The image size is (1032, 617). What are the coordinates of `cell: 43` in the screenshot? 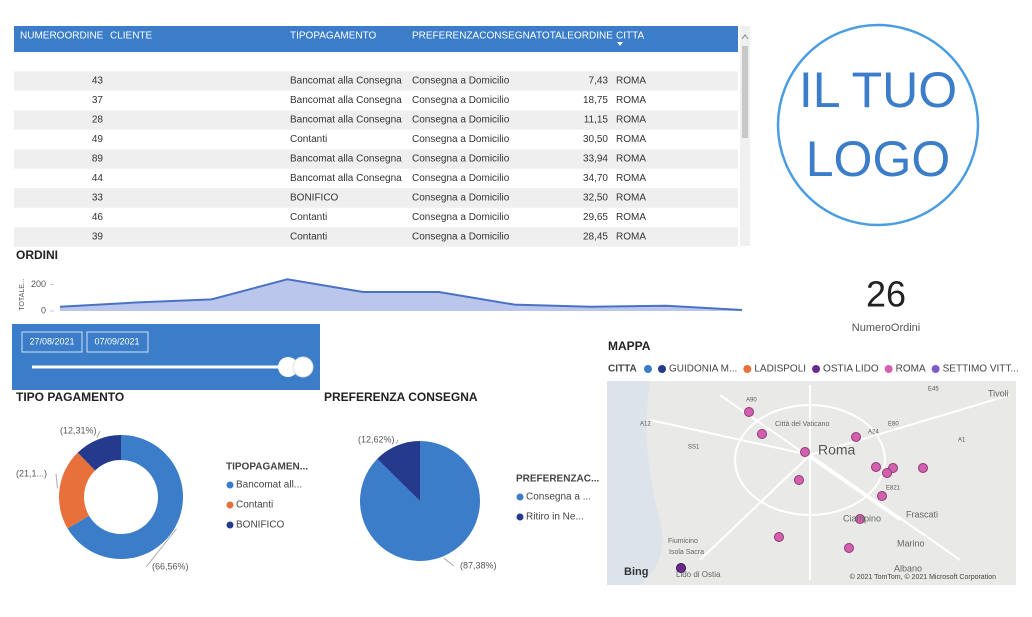 It's located at (98, 81).